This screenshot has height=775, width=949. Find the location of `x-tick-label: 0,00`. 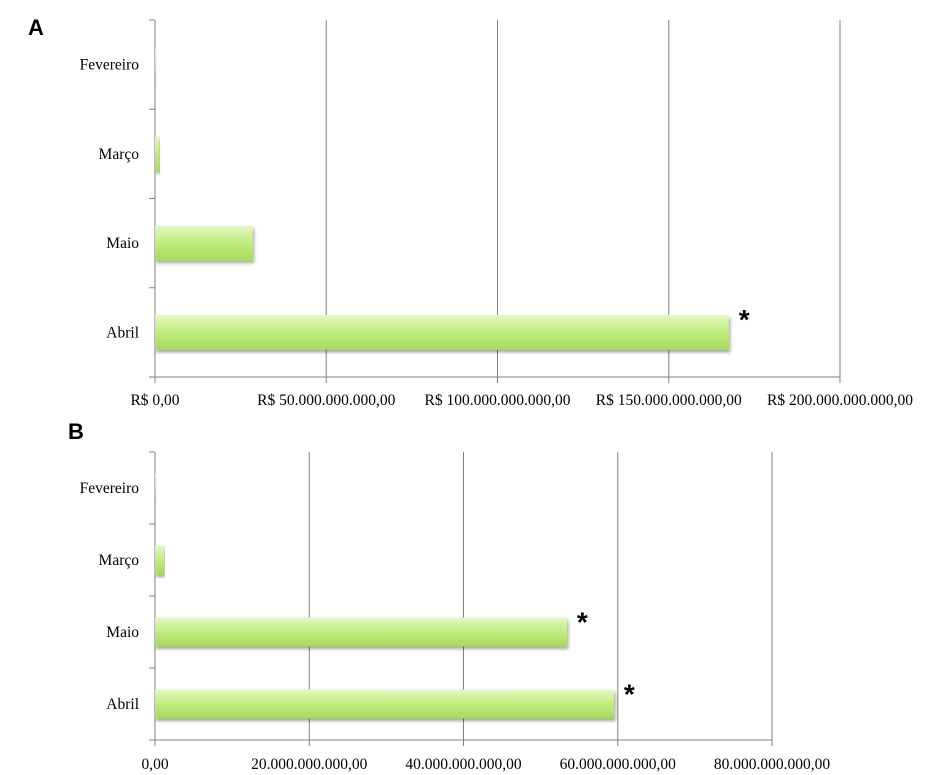

x-tick-label: 0,00 is located at coordinates (154, 764).